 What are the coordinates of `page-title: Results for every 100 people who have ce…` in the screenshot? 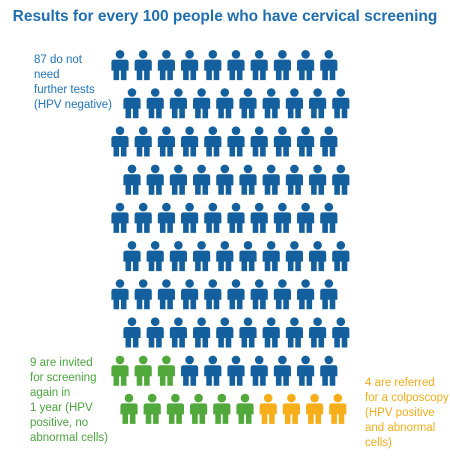 It's located at (225, 16).